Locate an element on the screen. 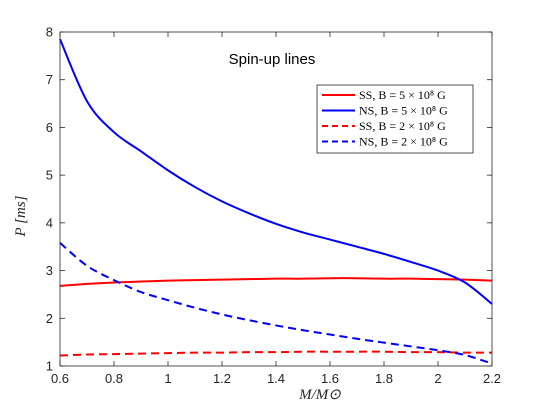 The height and width of the screenshot is (409, 545). legend-label-2: NS, B = 5 × 10⁸ G is located at coordinates (403, 111).